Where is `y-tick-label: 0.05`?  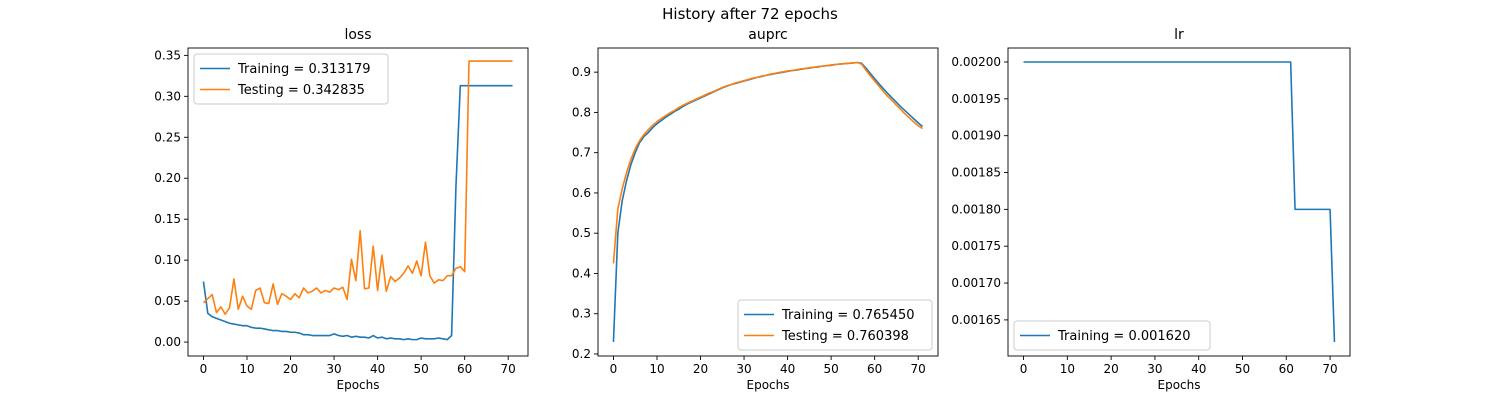
y-tick-label: 0.05 is located at coordinates (167, 301).